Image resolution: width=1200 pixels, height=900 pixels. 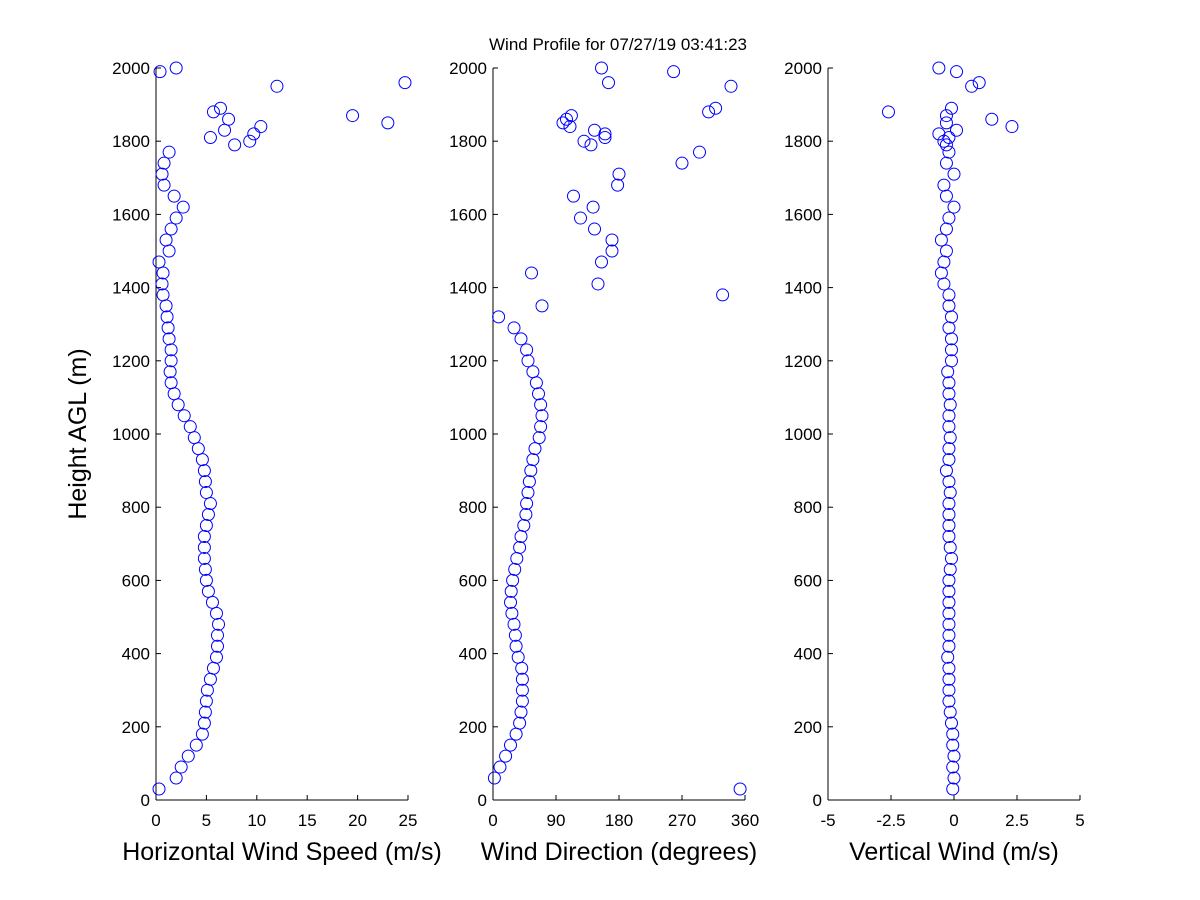 What do you see at coordinates (682, 820) in the screenshot?
I see `x-tick-label: 270` at bounding box center [682, 820].